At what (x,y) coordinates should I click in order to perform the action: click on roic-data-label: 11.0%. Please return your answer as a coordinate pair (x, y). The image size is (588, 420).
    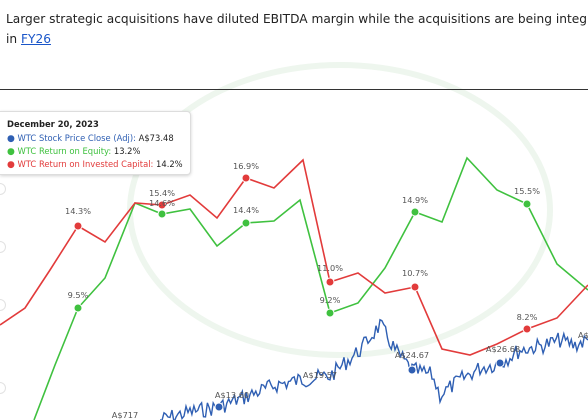
    Looking at the image, I should click on (330, 268).